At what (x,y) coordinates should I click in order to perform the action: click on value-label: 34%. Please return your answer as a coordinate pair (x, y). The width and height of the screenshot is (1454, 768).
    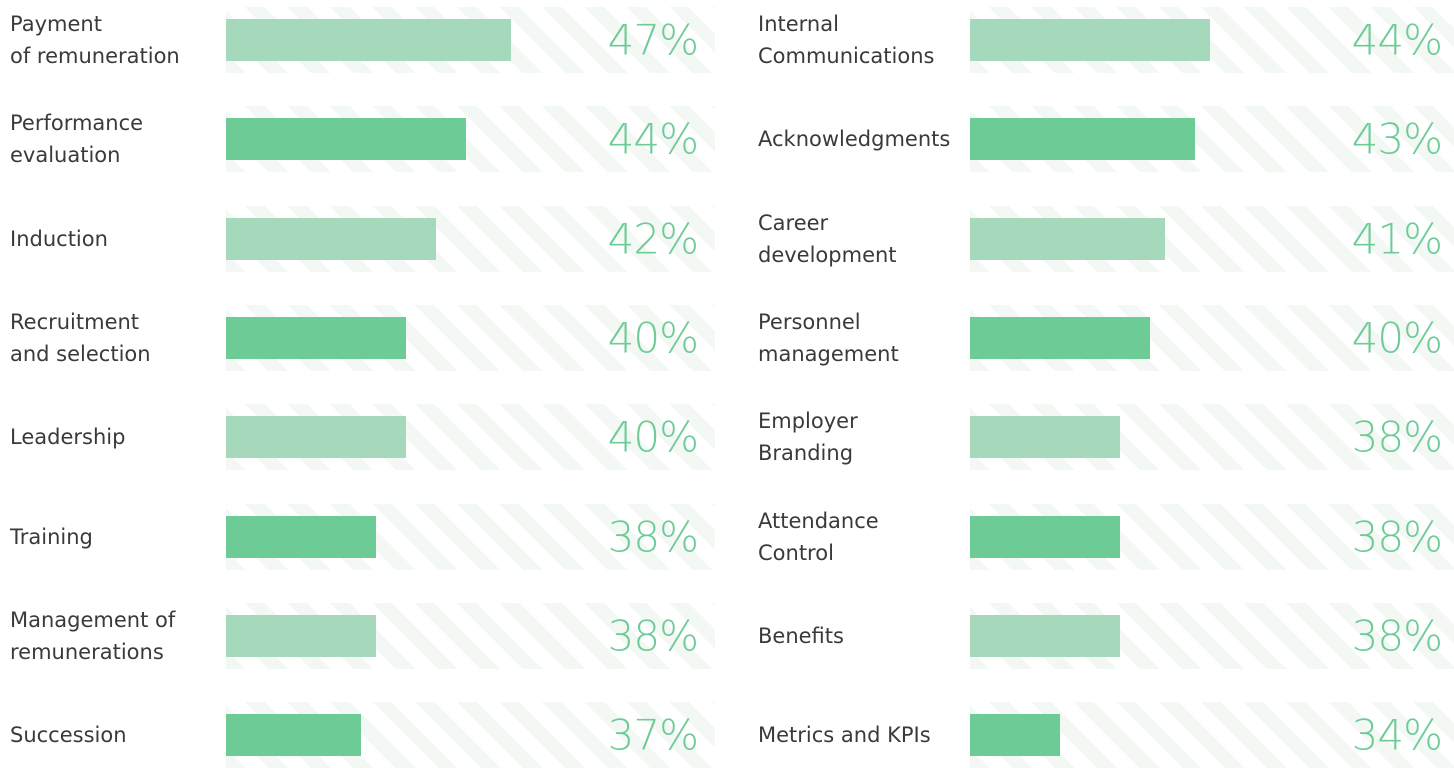
    Looking at the image, I should click on (1397, 735).